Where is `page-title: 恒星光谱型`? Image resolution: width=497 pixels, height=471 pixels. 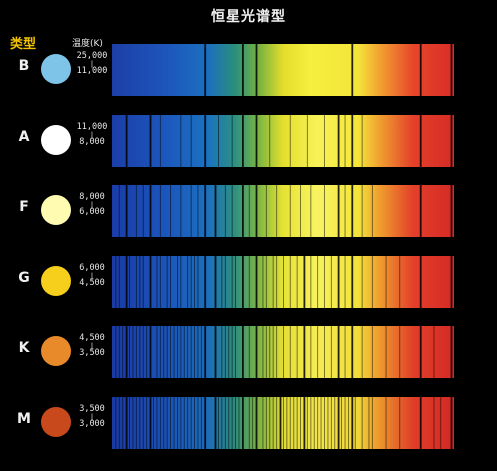
page-title: 恒星光谱型 is located at coordinates (248, 17).